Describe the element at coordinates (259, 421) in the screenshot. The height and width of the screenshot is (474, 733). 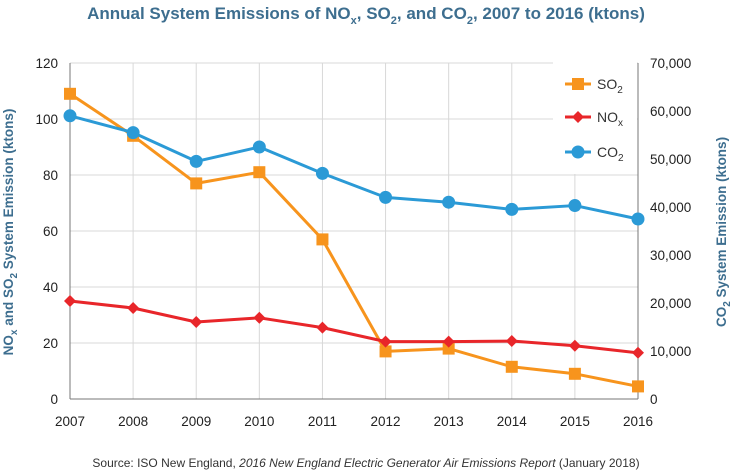
I see `x-tick-label: 2010` at that location.